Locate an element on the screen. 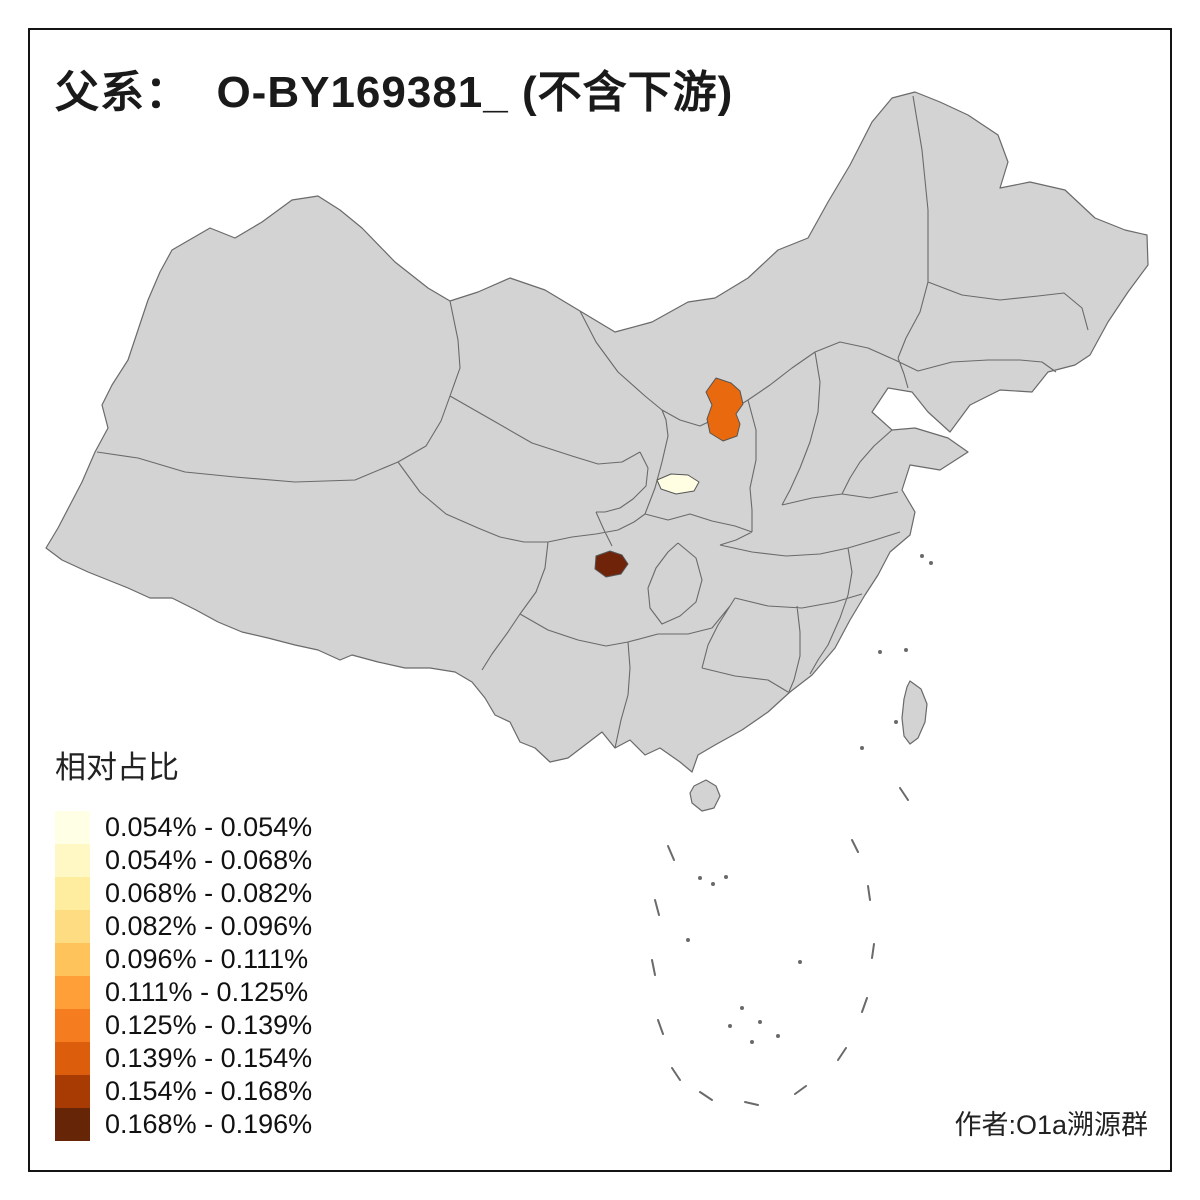  legend-item: 0.111% - 0.125% is located at coordinates (183, 992).